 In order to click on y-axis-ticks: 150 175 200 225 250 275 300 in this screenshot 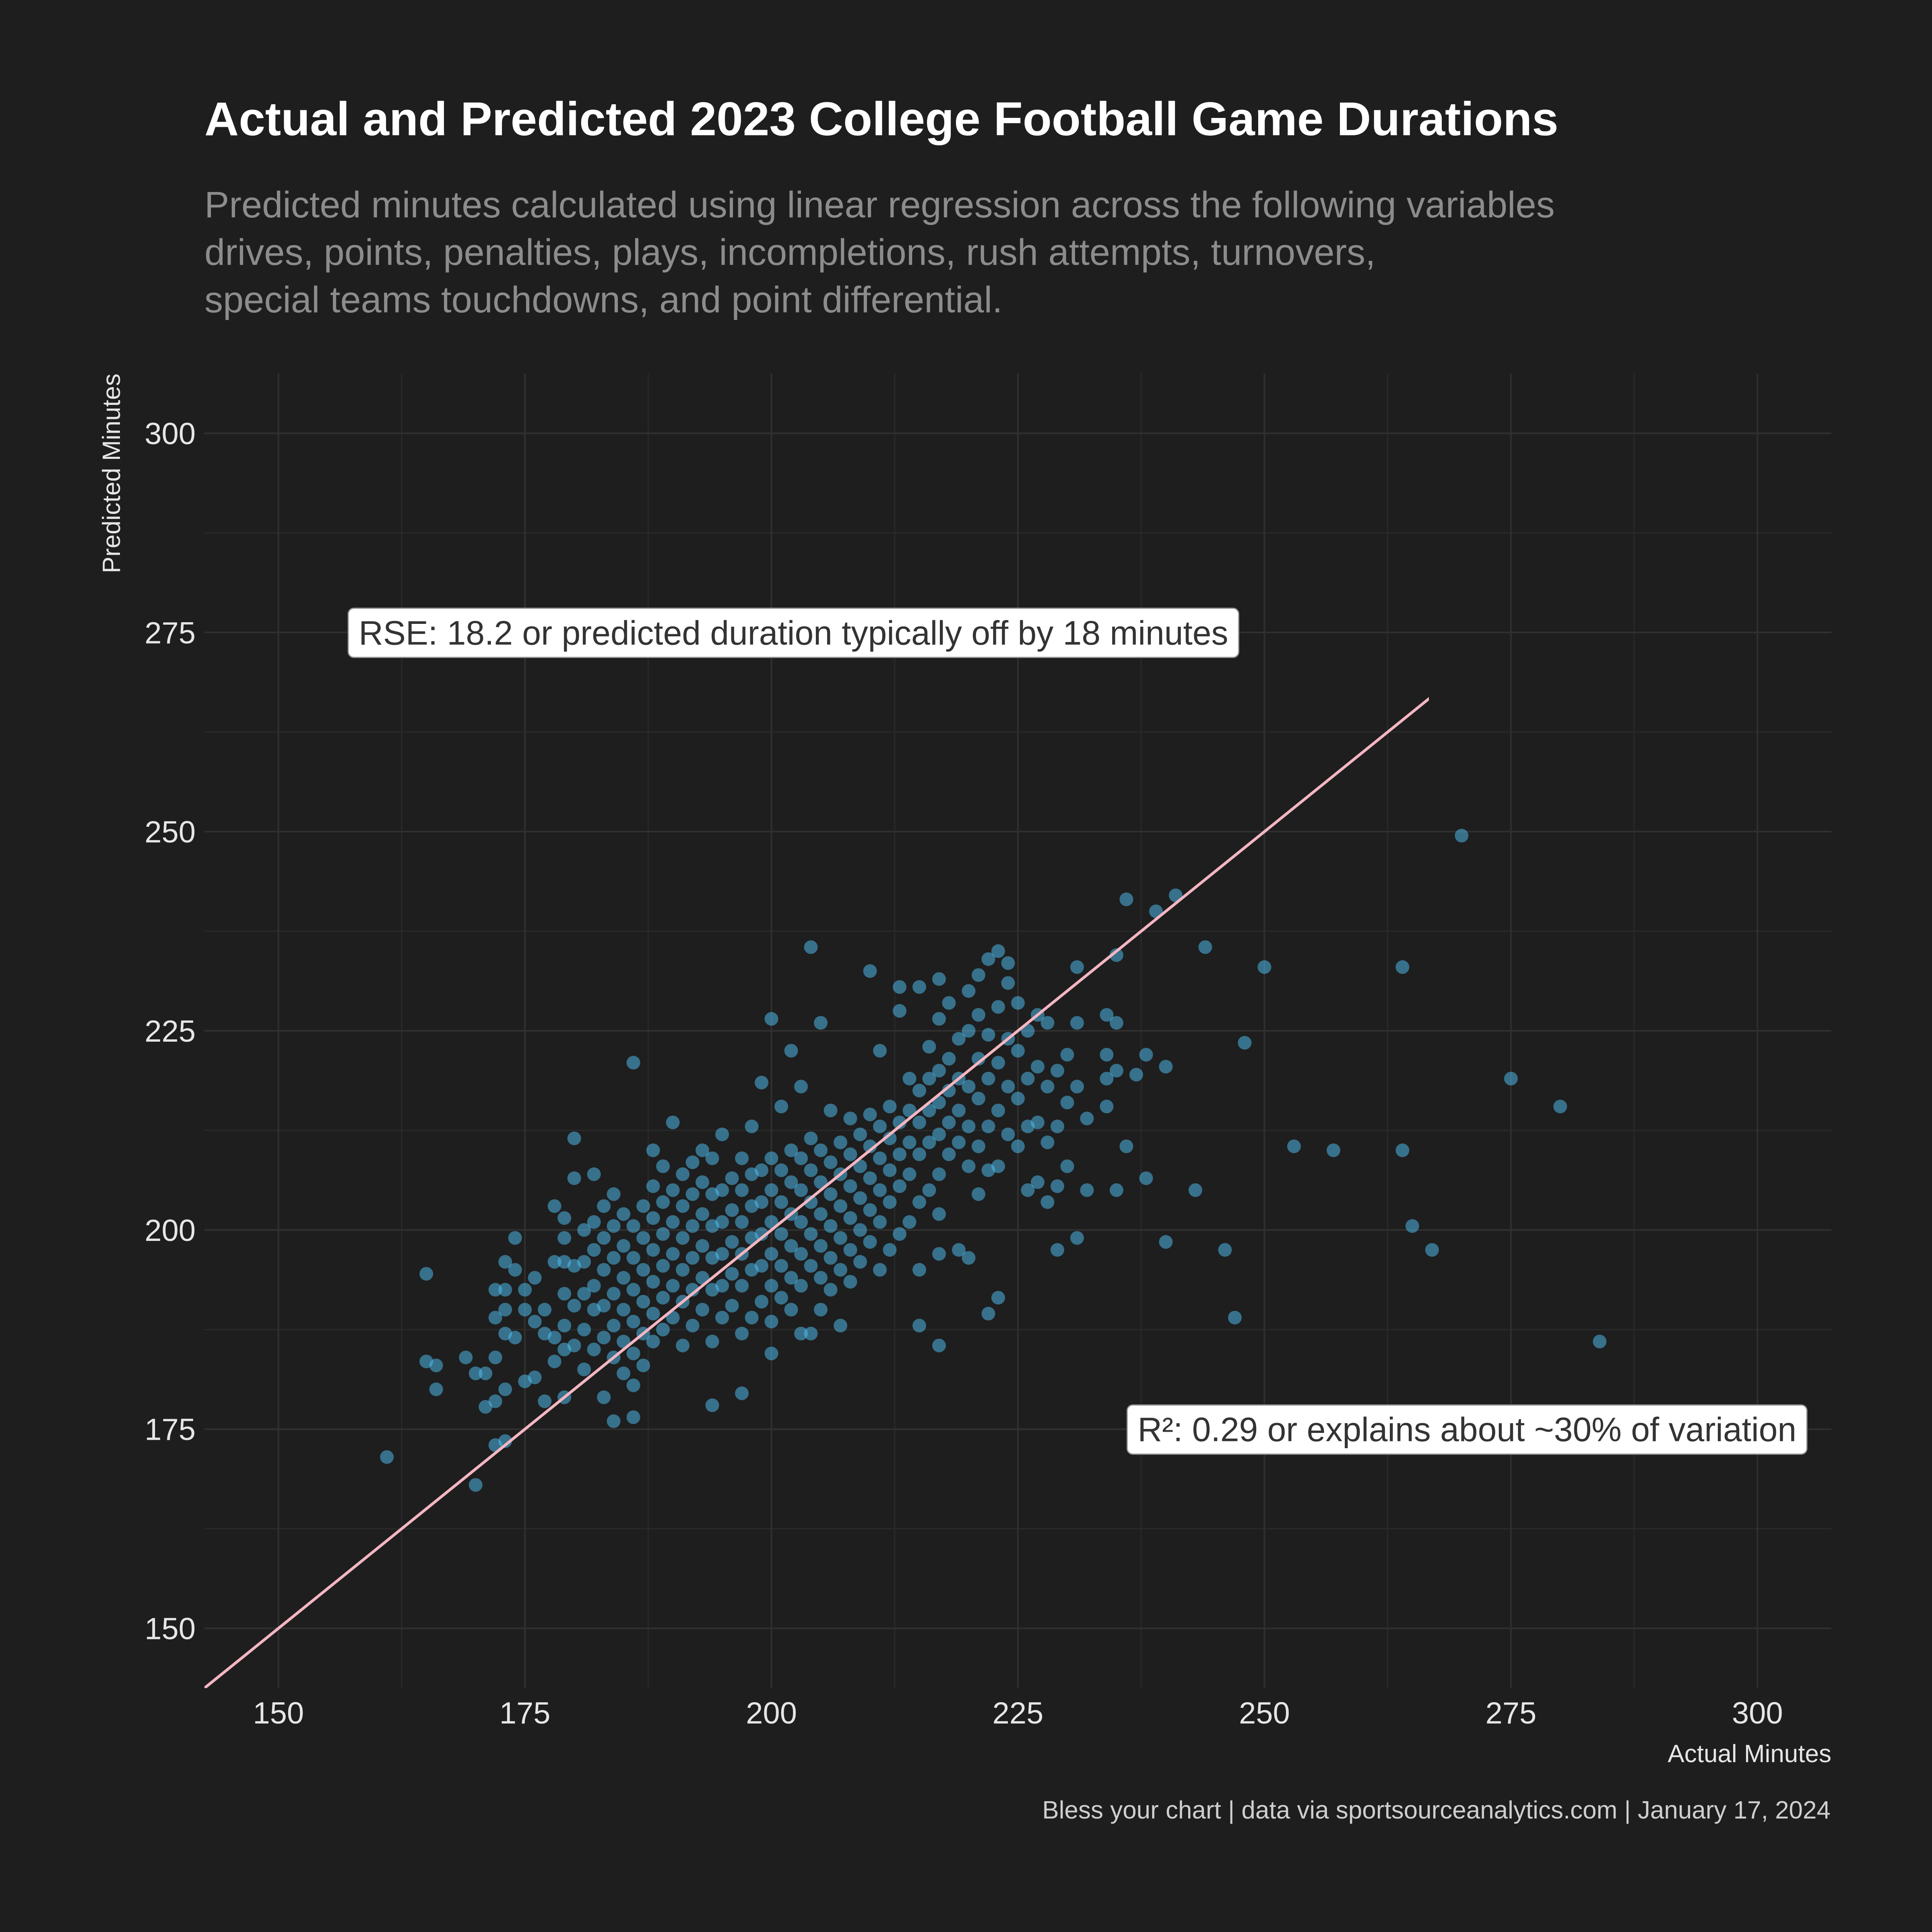, I will do `click(170, 1031)`.